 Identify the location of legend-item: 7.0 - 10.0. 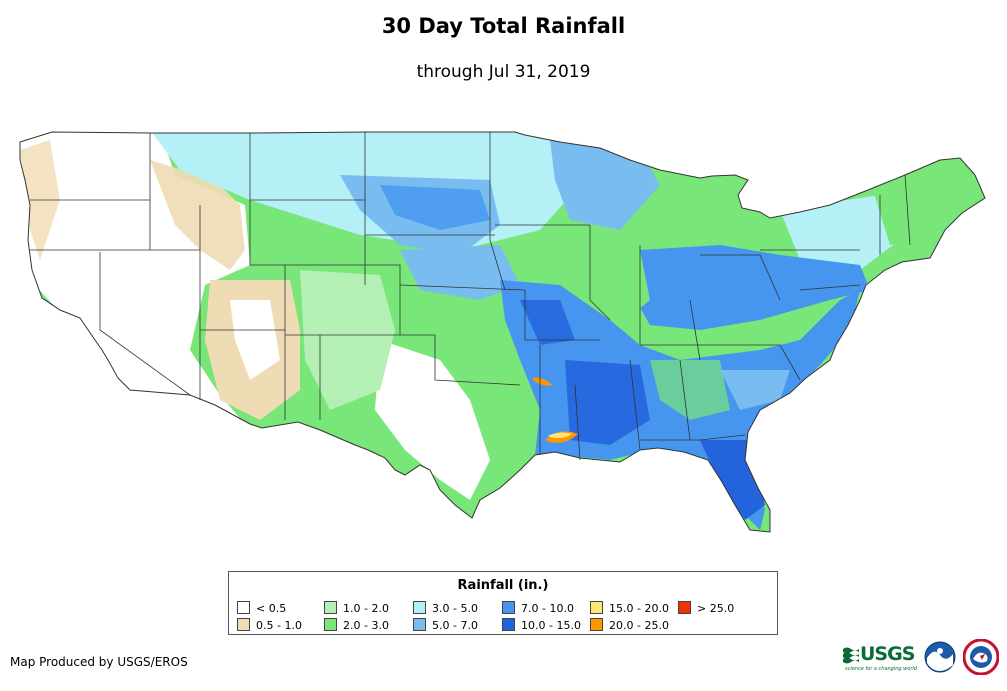
(538, 608).